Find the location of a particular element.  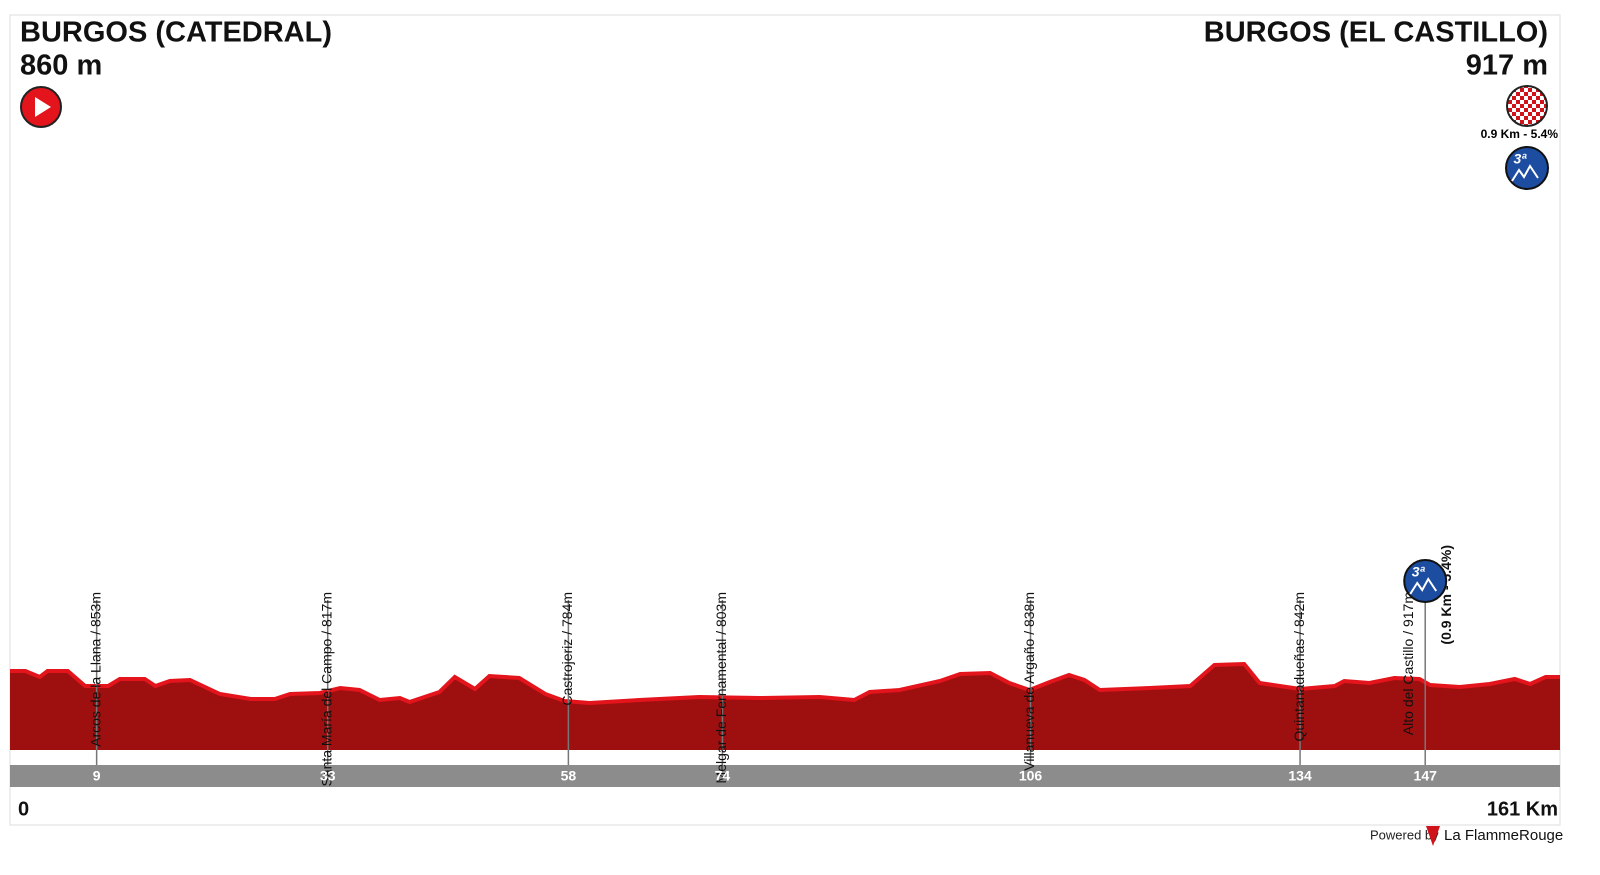

km-label: 147 is located at coordinates (1426, 776).